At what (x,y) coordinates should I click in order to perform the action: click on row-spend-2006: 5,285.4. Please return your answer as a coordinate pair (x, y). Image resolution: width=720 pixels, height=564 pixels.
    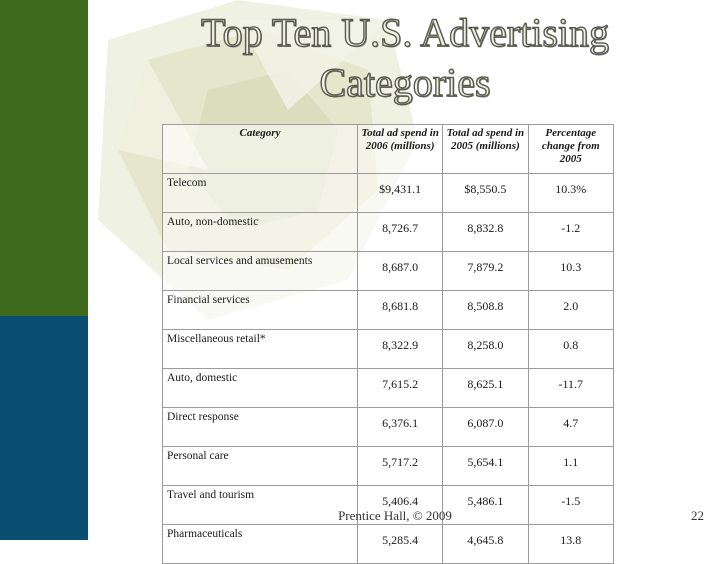
    Looking at the image, I should click on (400, 544).